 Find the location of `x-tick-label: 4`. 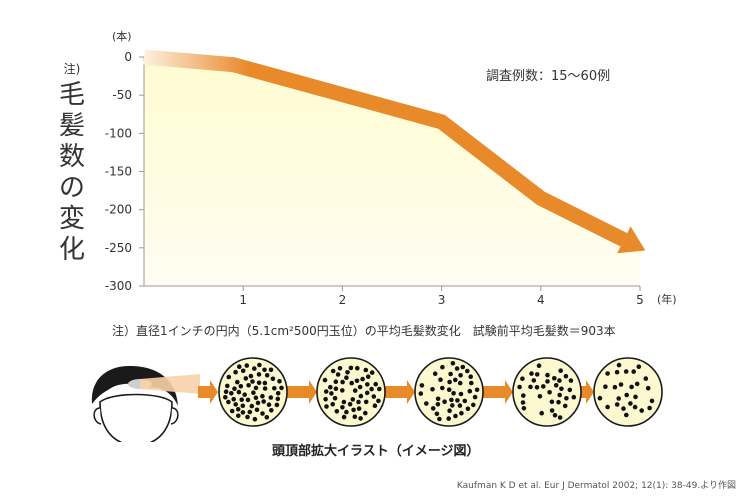

x-tick-label: 4 is located at coordinates (541, 300).